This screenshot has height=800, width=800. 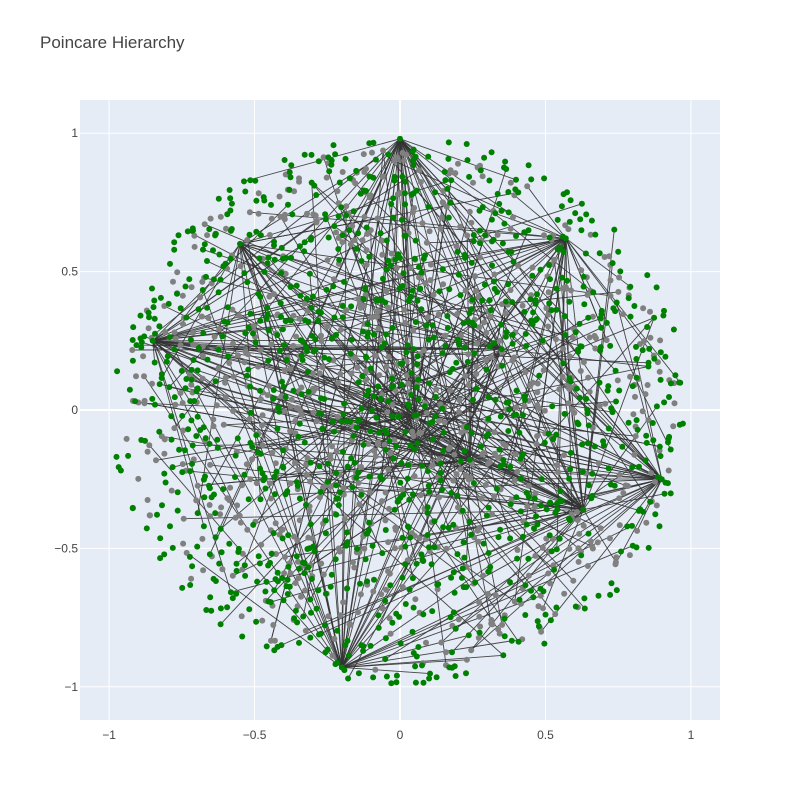 What do you see at coordinates (565, 238) in the screenshot?
I see `hub-point` at bounding box center [565, 238].